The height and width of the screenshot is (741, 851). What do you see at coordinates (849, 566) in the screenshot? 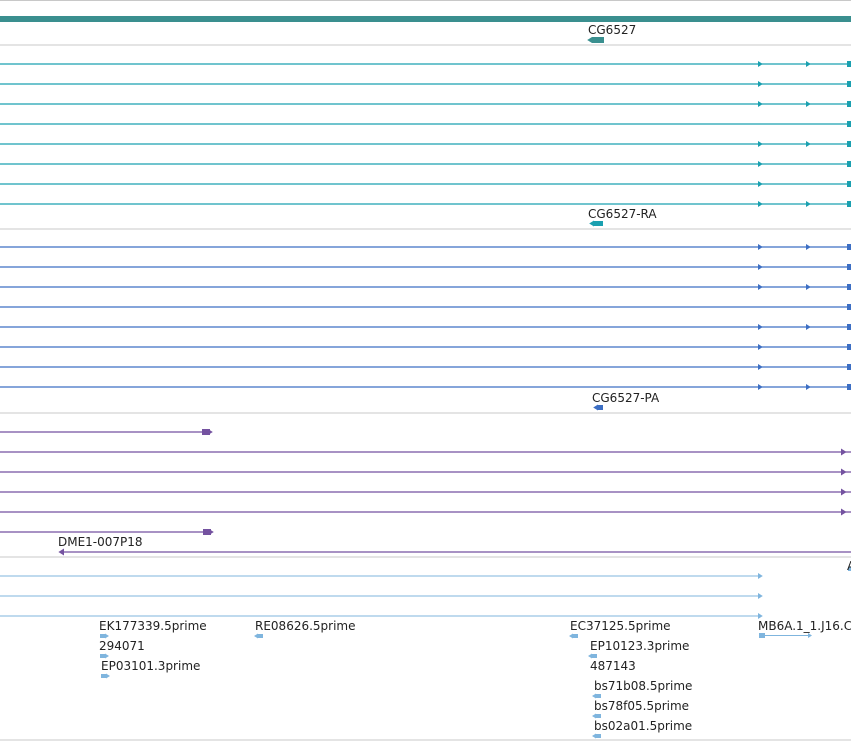
I see `est-label: A` at bounding box center [849, 566].